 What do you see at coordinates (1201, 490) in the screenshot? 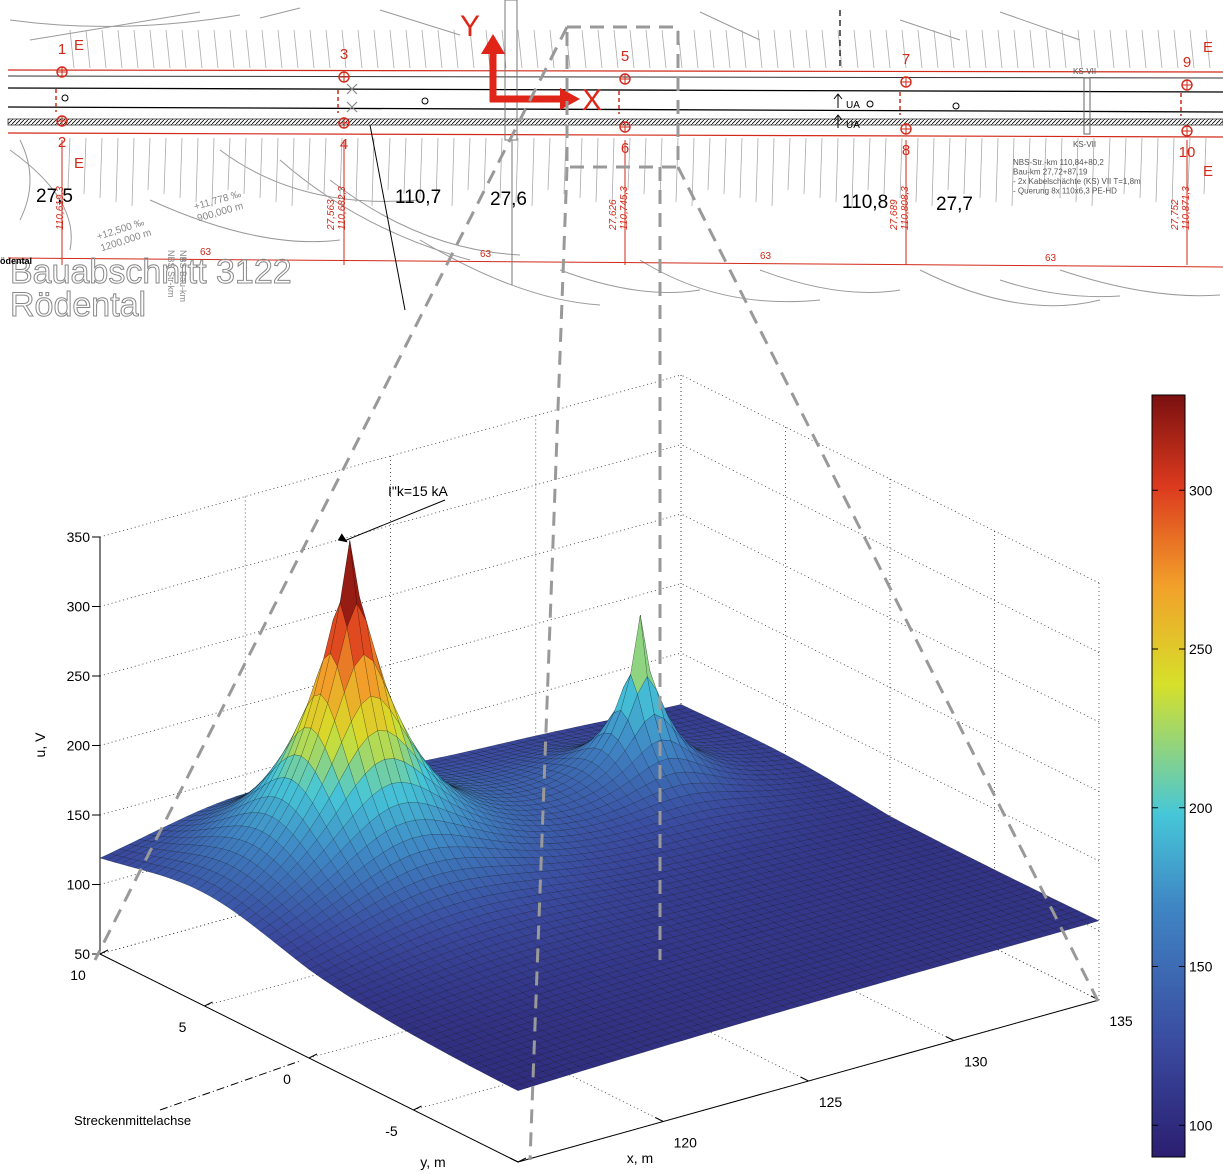
I see `colorbar-tick-label: 300` at bounding box center [1201, 490].